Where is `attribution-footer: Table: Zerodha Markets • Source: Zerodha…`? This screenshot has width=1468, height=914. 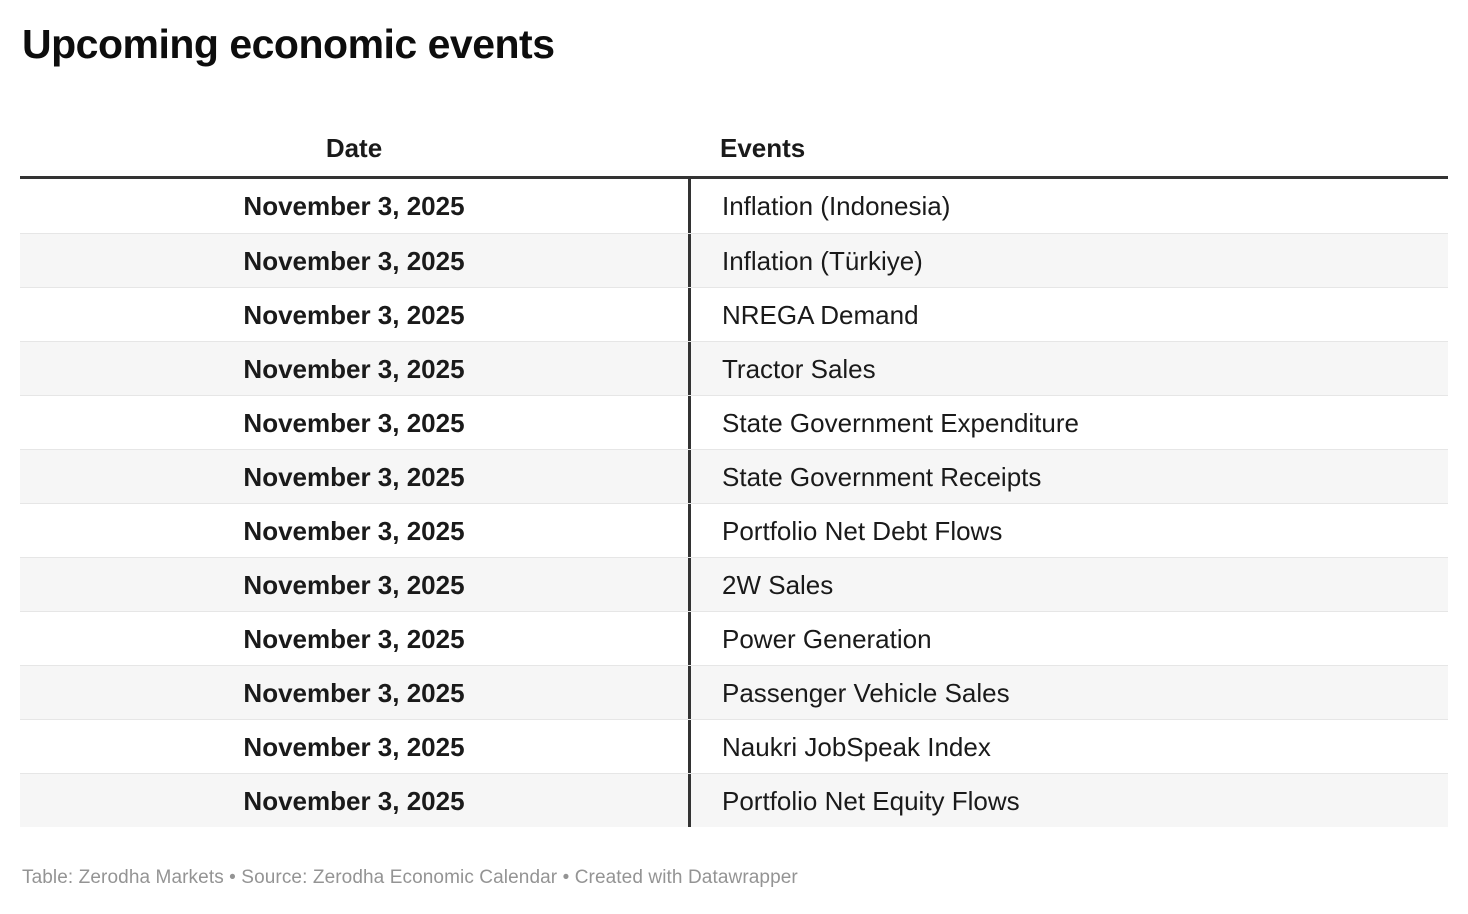
attribution-footer: Table: Zerodha Markets • Source: Zerodha… is located at coordinates (410, 878).